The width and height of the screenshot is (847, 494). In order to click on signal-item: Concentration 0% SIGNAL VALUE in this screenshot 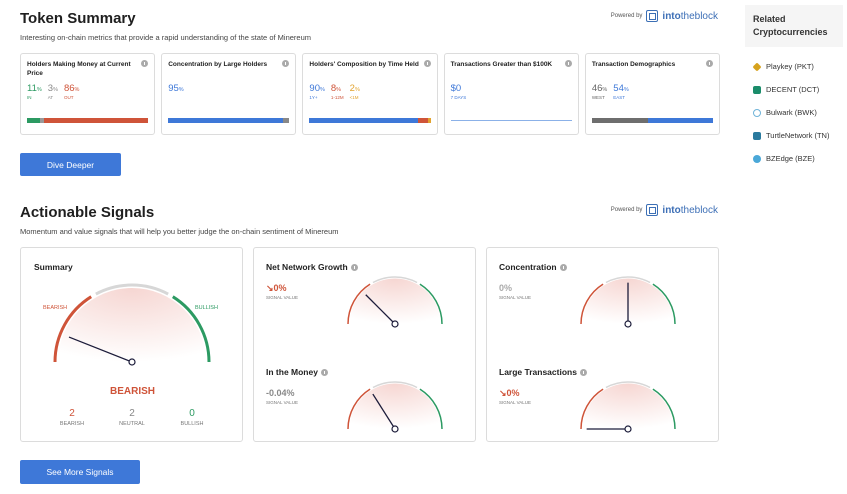, I will do `click(602, 295)`.